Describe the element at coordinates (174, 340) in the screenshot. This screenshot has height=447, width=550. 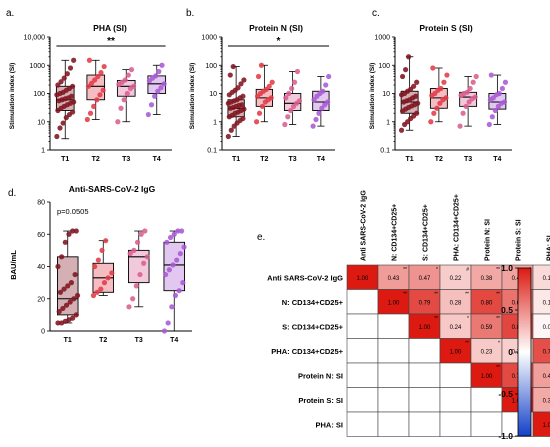
I see `x-tick-label: T4` at that location.